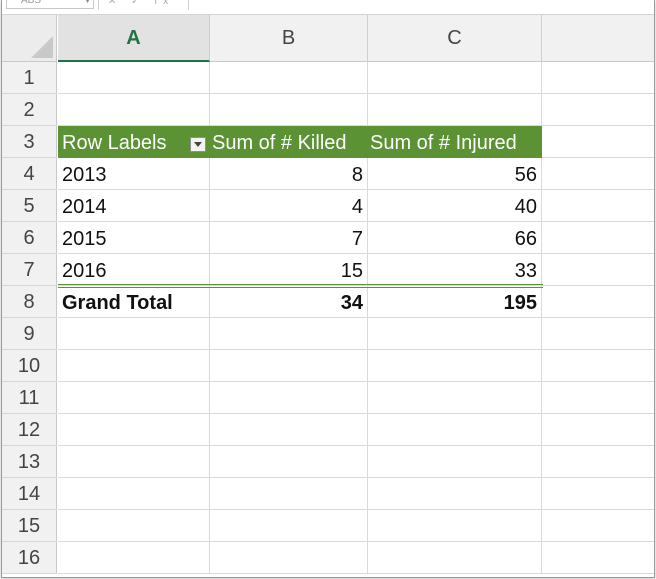  What do you see at coordinates (141, 3) in the screenshot?
I see `formula-bar-icons: ✕ ✓ fx` at bounding box center [141, 3].